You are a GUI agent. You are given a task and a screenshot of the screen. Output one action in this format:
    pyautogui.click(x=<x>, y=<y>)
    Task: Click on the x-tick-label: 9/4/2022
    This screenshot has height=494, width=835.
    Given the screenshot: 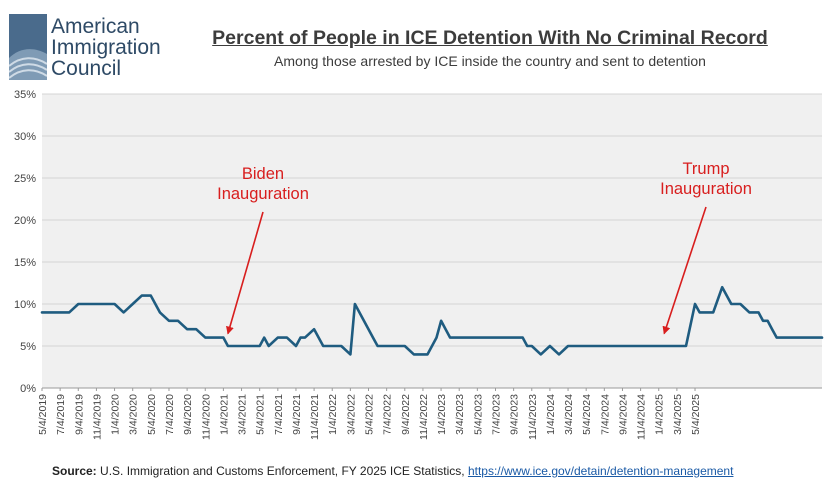 What is the action you would take?
    pyautogui.click(x=406, y=414)
    